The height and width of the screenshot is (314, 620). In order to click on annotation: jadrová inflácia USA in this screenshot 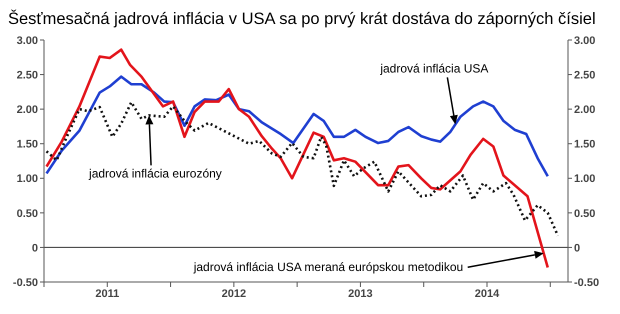, I will do `click(433, 68)`.